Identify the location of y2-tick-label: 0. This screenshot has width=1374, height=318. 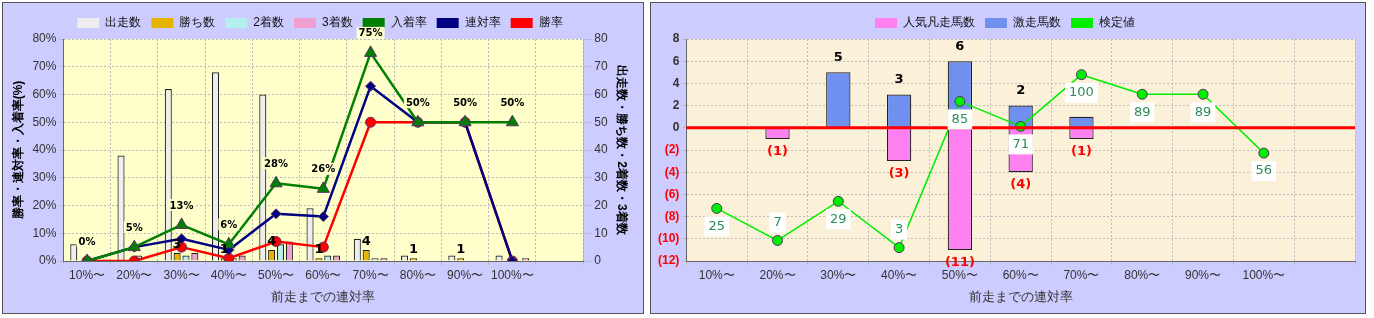
(598, 260).